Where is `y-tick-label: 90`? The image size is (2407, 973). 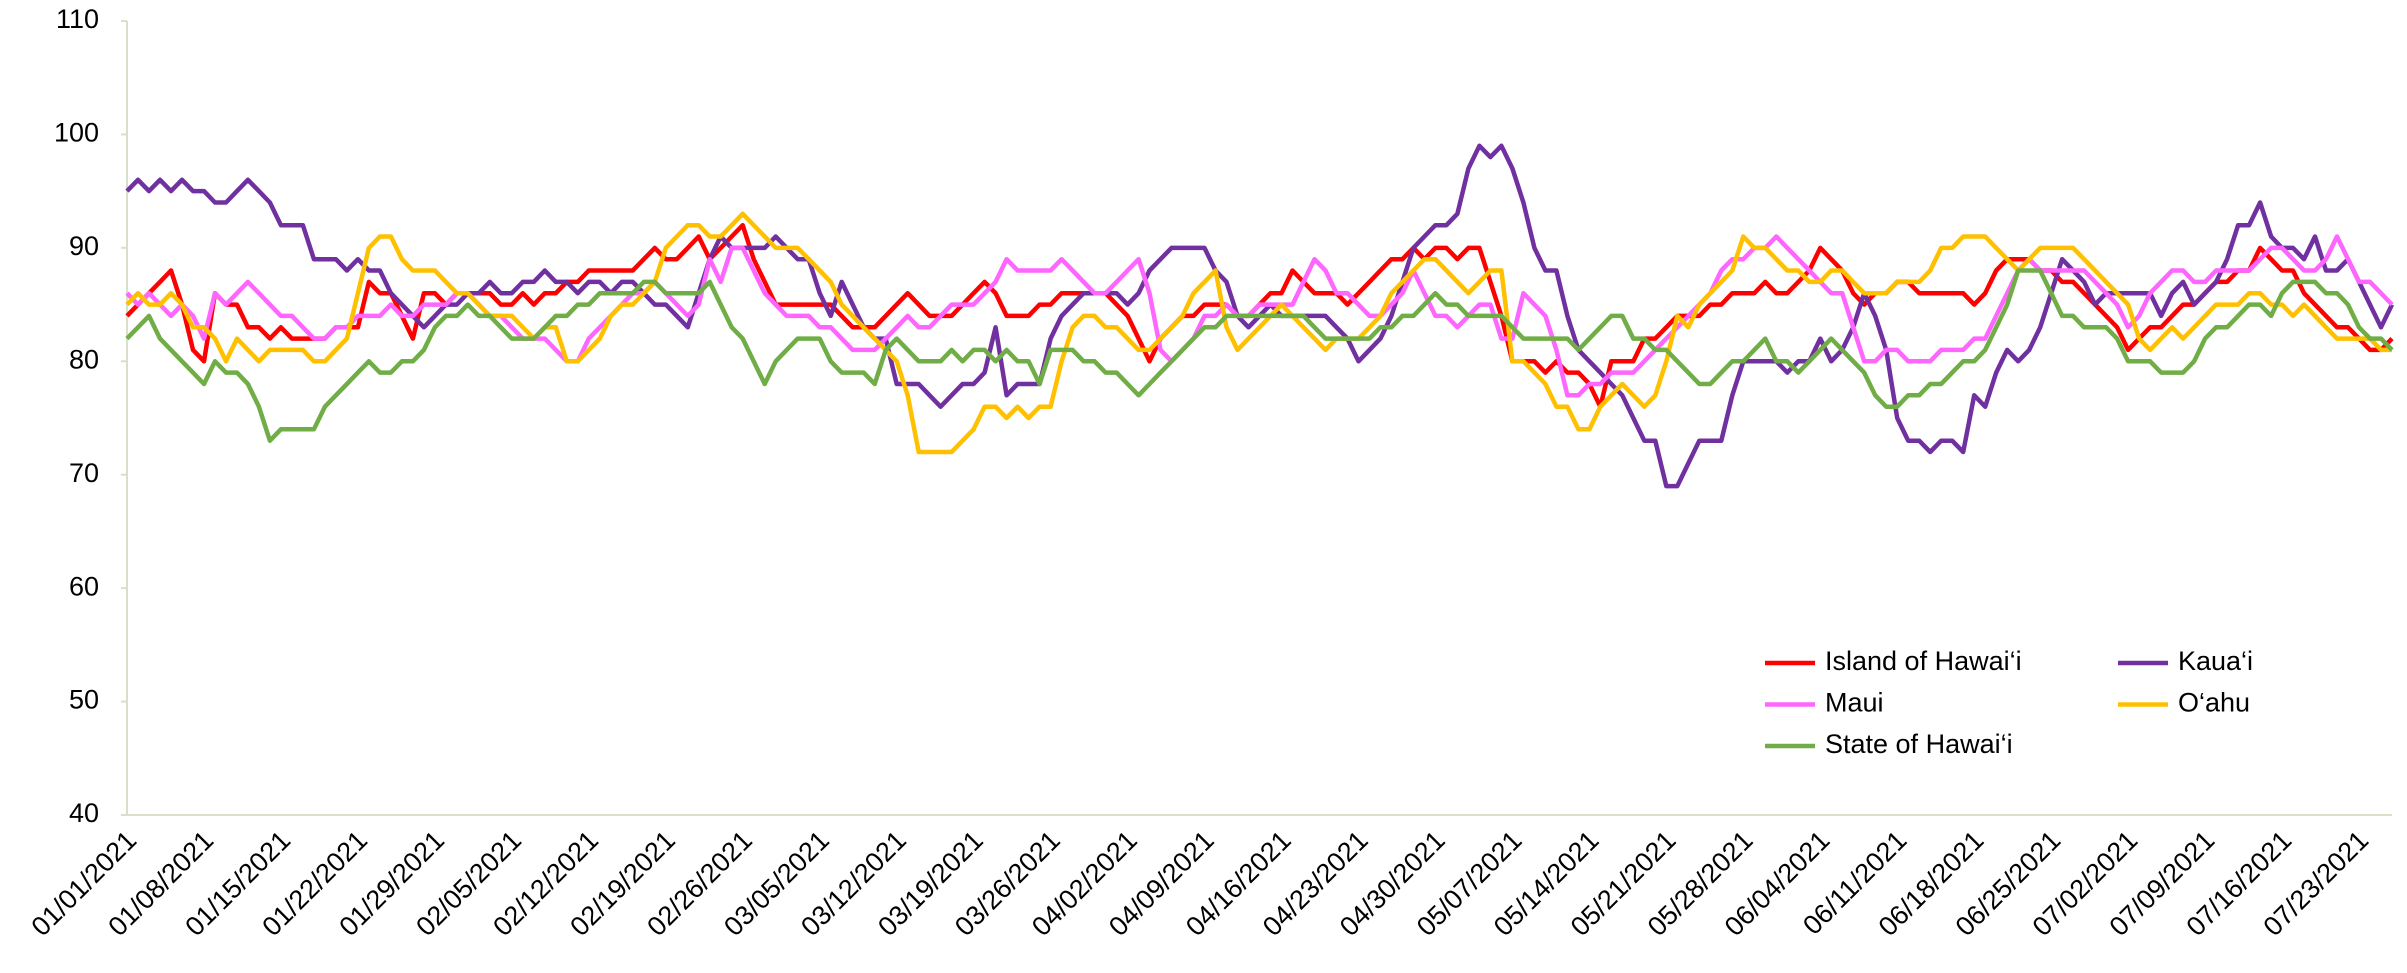
y-tick-label: 90 is located at coordinates (84, 246).